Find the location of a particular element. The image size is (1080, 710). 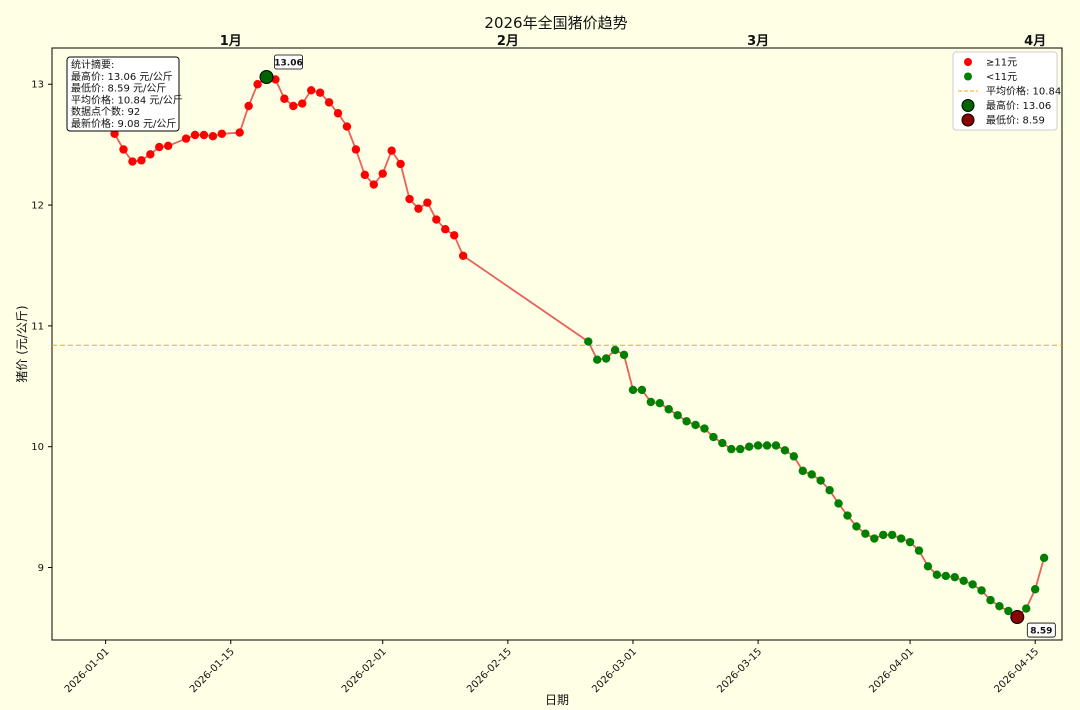

x-tick-label: 2026-02-15 is located at coordinates (489, 670).